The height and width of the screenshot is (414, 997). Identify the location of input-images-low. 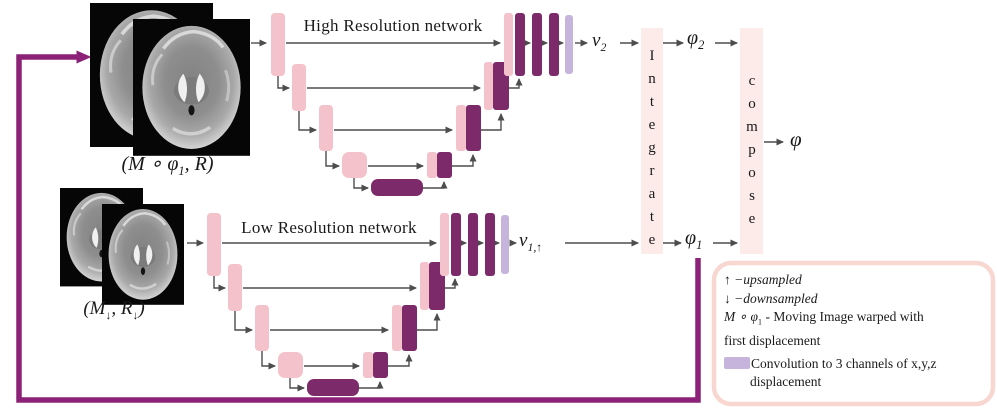
(122, 246).